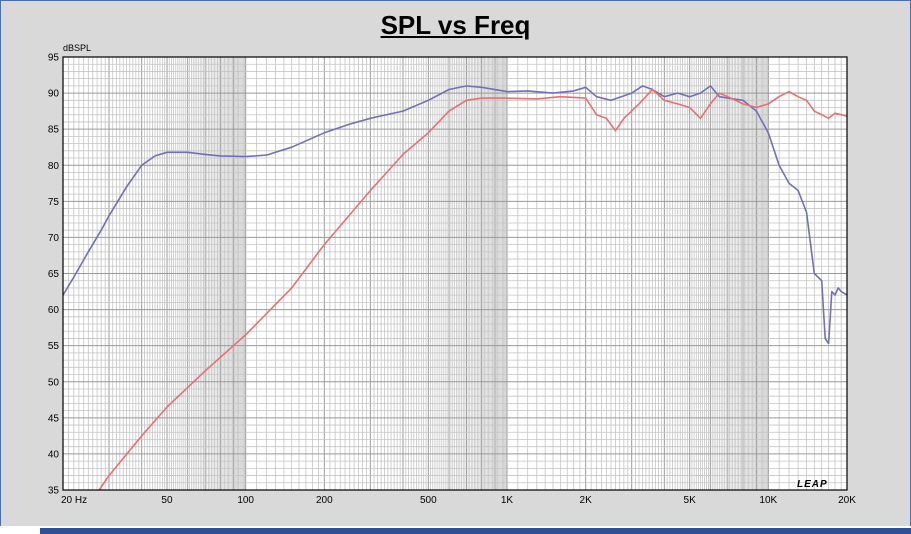  What do you see at coordinates (324, 500) in the screenshot?
I see `x-tick-label: 200` at bounding box center [324, 500].